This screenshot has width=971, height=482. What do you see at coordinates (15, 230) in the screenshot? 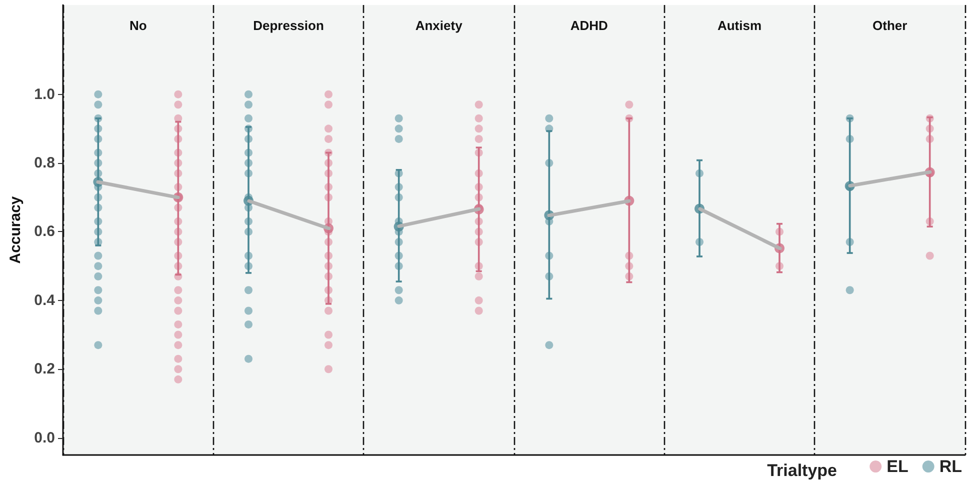
I see `y-axis-title: Accuracy` at bounding box center [15, 230].